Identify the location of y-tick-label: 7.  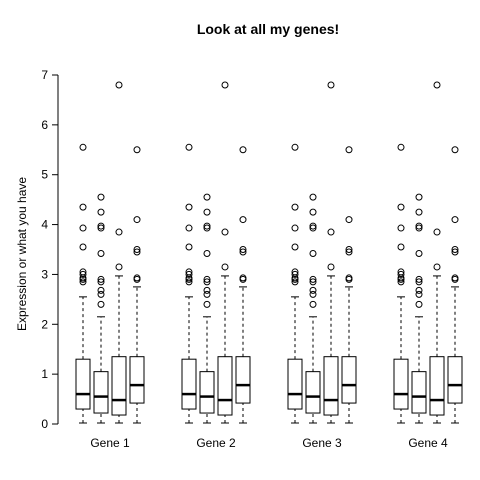
(44, 75).